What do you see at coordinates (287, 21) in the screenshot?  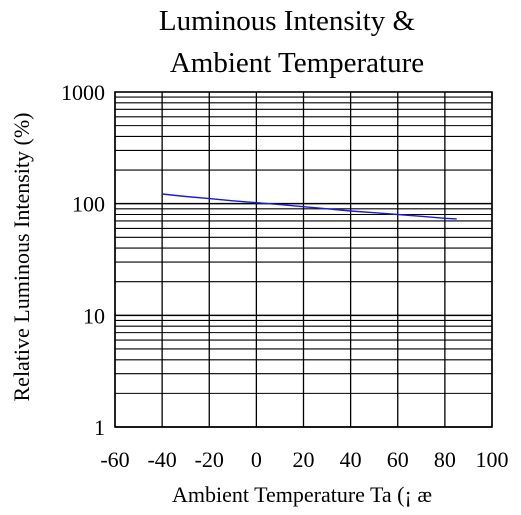 I see `chart-title-line-1: Luminous Intensity &` at bounding box center [287, 21].